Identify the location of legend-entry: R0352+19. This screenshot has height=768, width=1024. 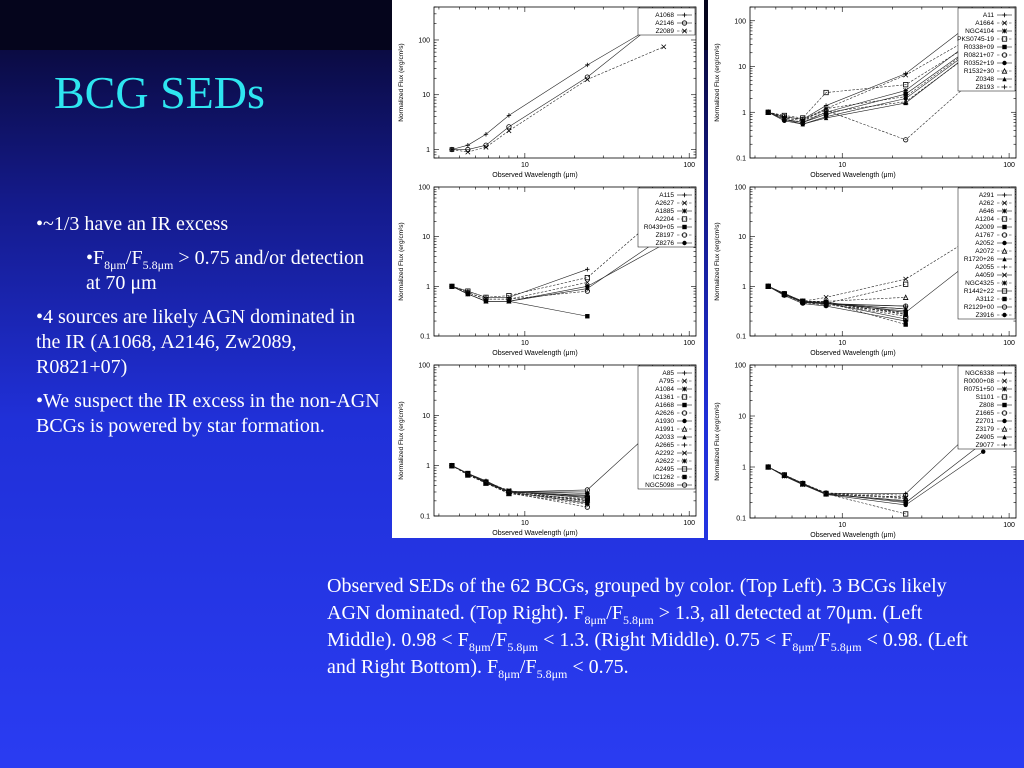
(979, 63).